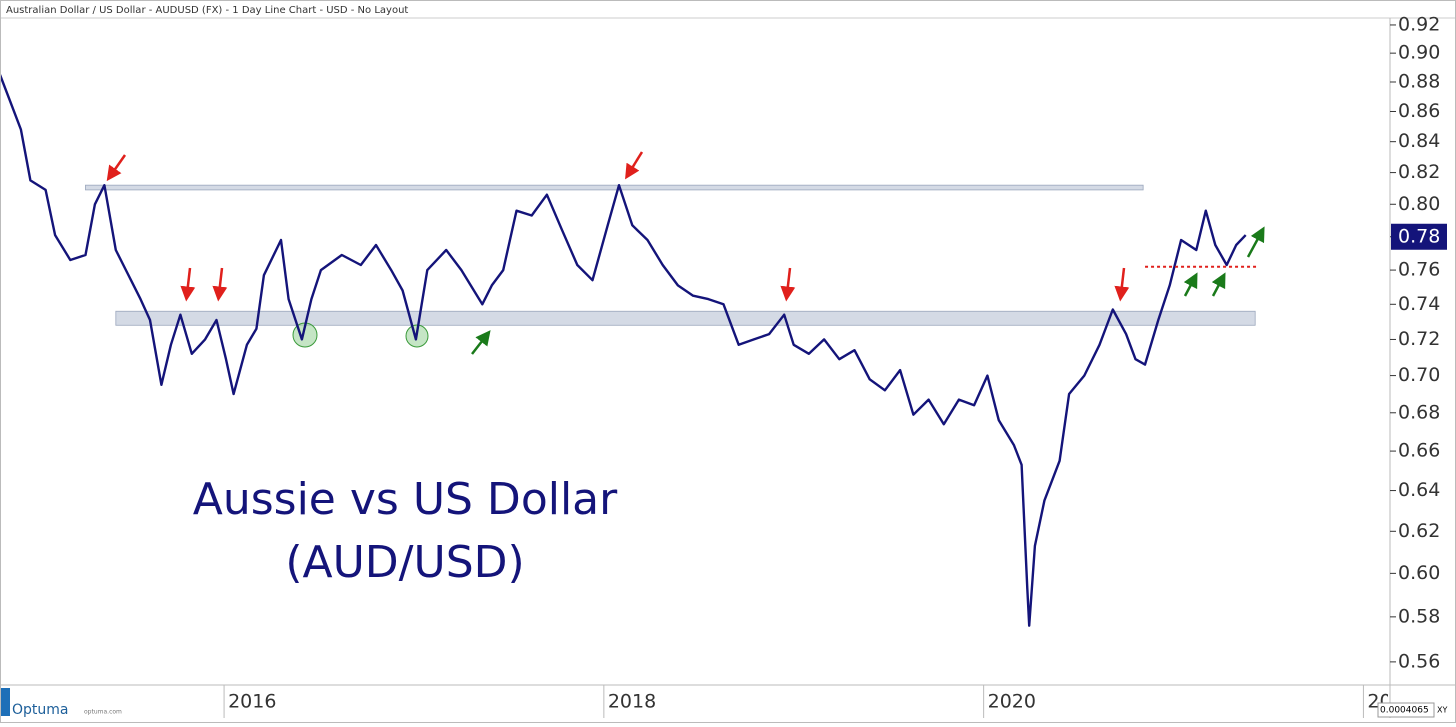 Image resolution: width=1456 pixels, height=727 pixels. Describe the element at coordinates (1419, 24) in the screenshot. I see `y-tick-label: 0.92` at that location.